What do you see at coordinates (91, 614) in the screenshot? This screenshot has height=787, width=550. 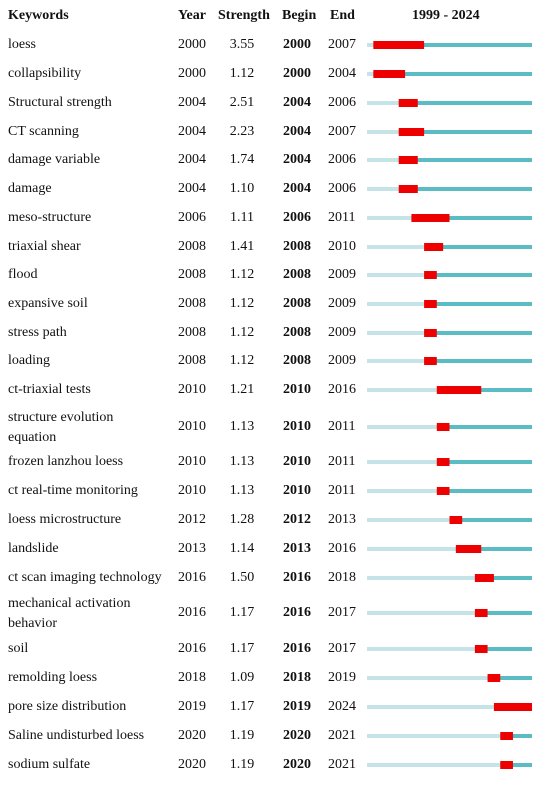 I see `keyword-label: mechanical activation behavior` at bounding box center [91, 614].